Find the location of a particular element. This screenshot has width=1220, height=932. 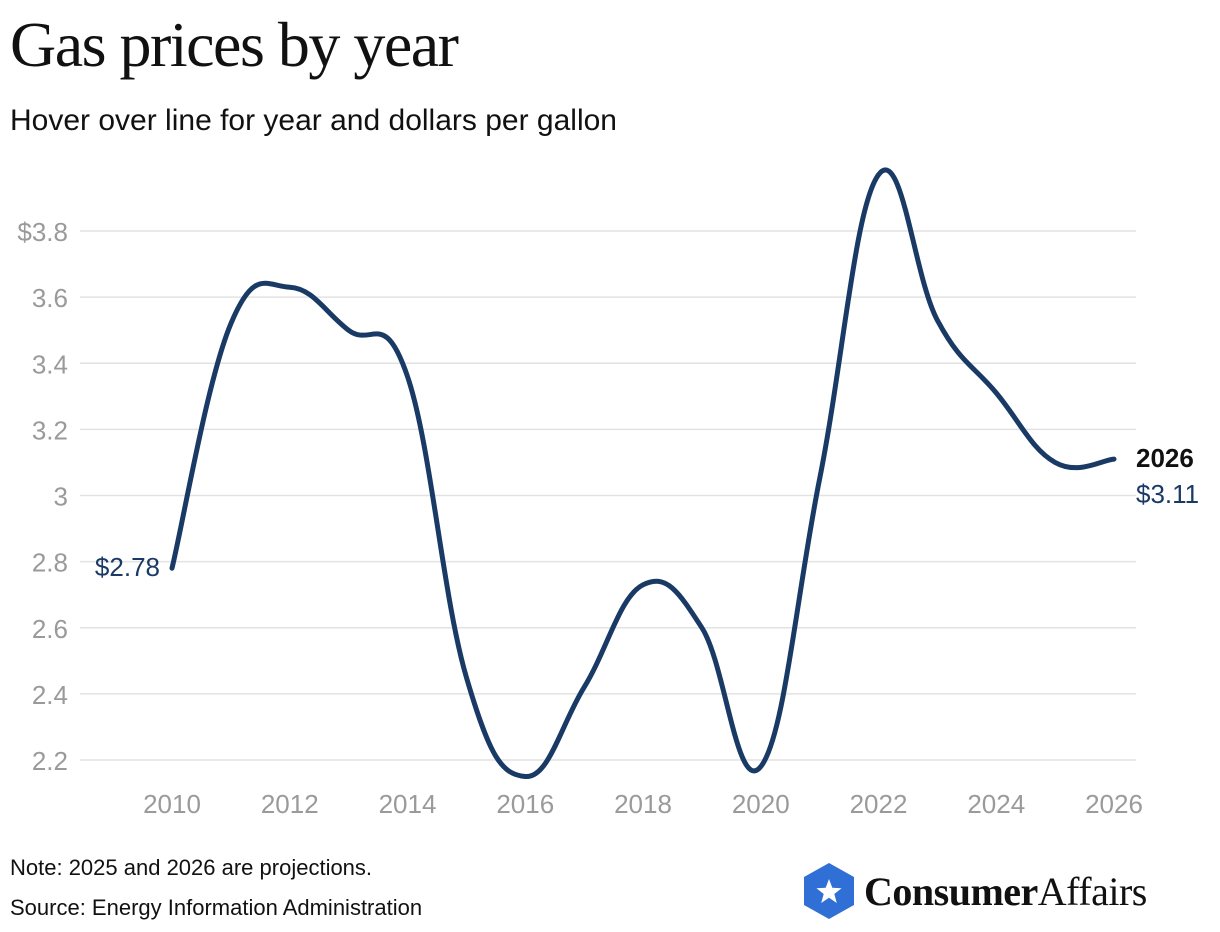

data-point: 2016: $2.15 is located at coordinates (525, 777).